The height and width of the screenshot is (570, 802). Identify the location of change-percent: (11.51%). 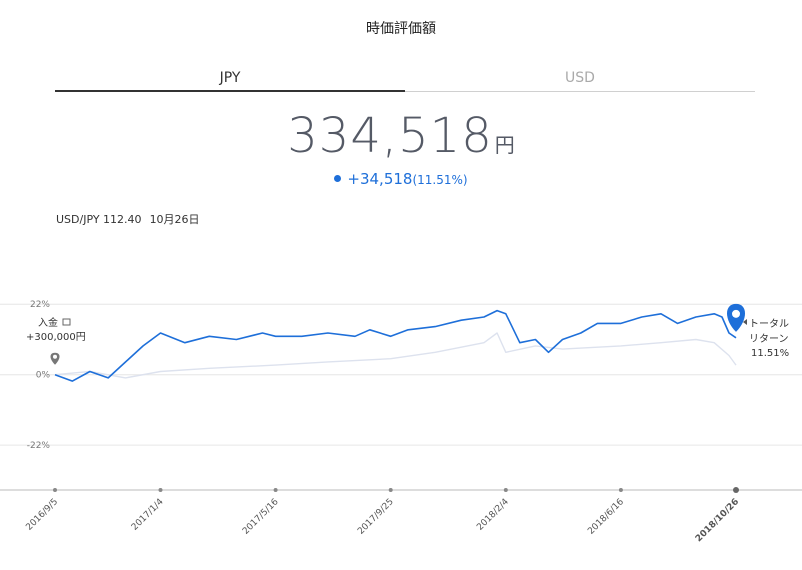
(440, 180).